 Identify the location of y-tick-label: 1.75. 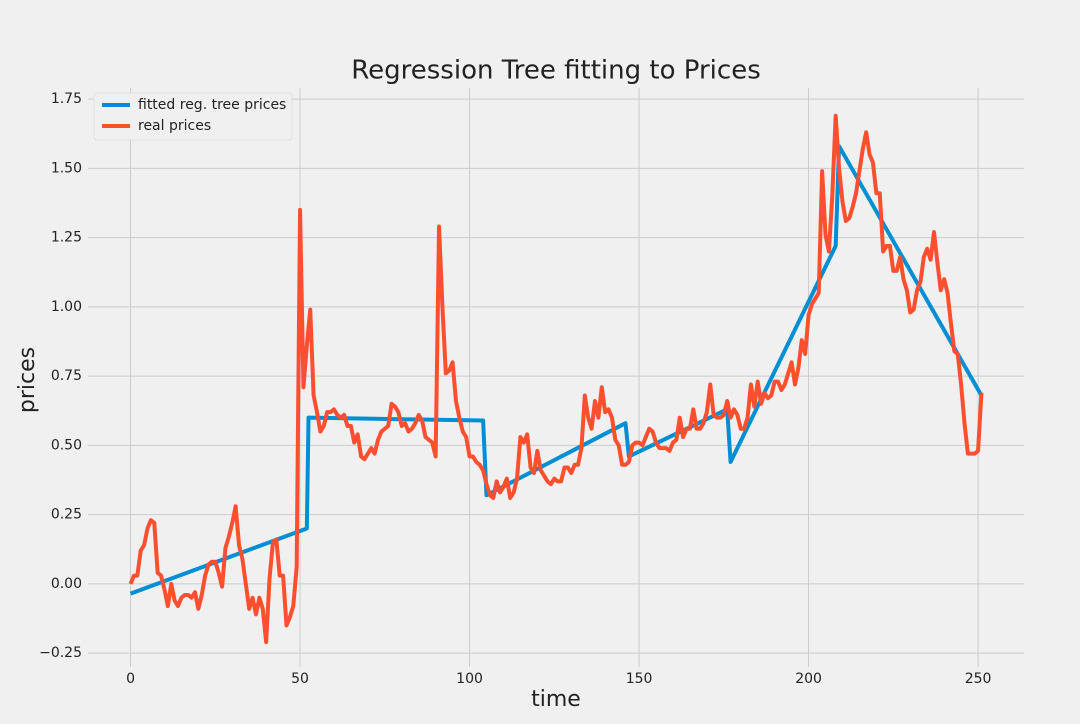
(66, 99).